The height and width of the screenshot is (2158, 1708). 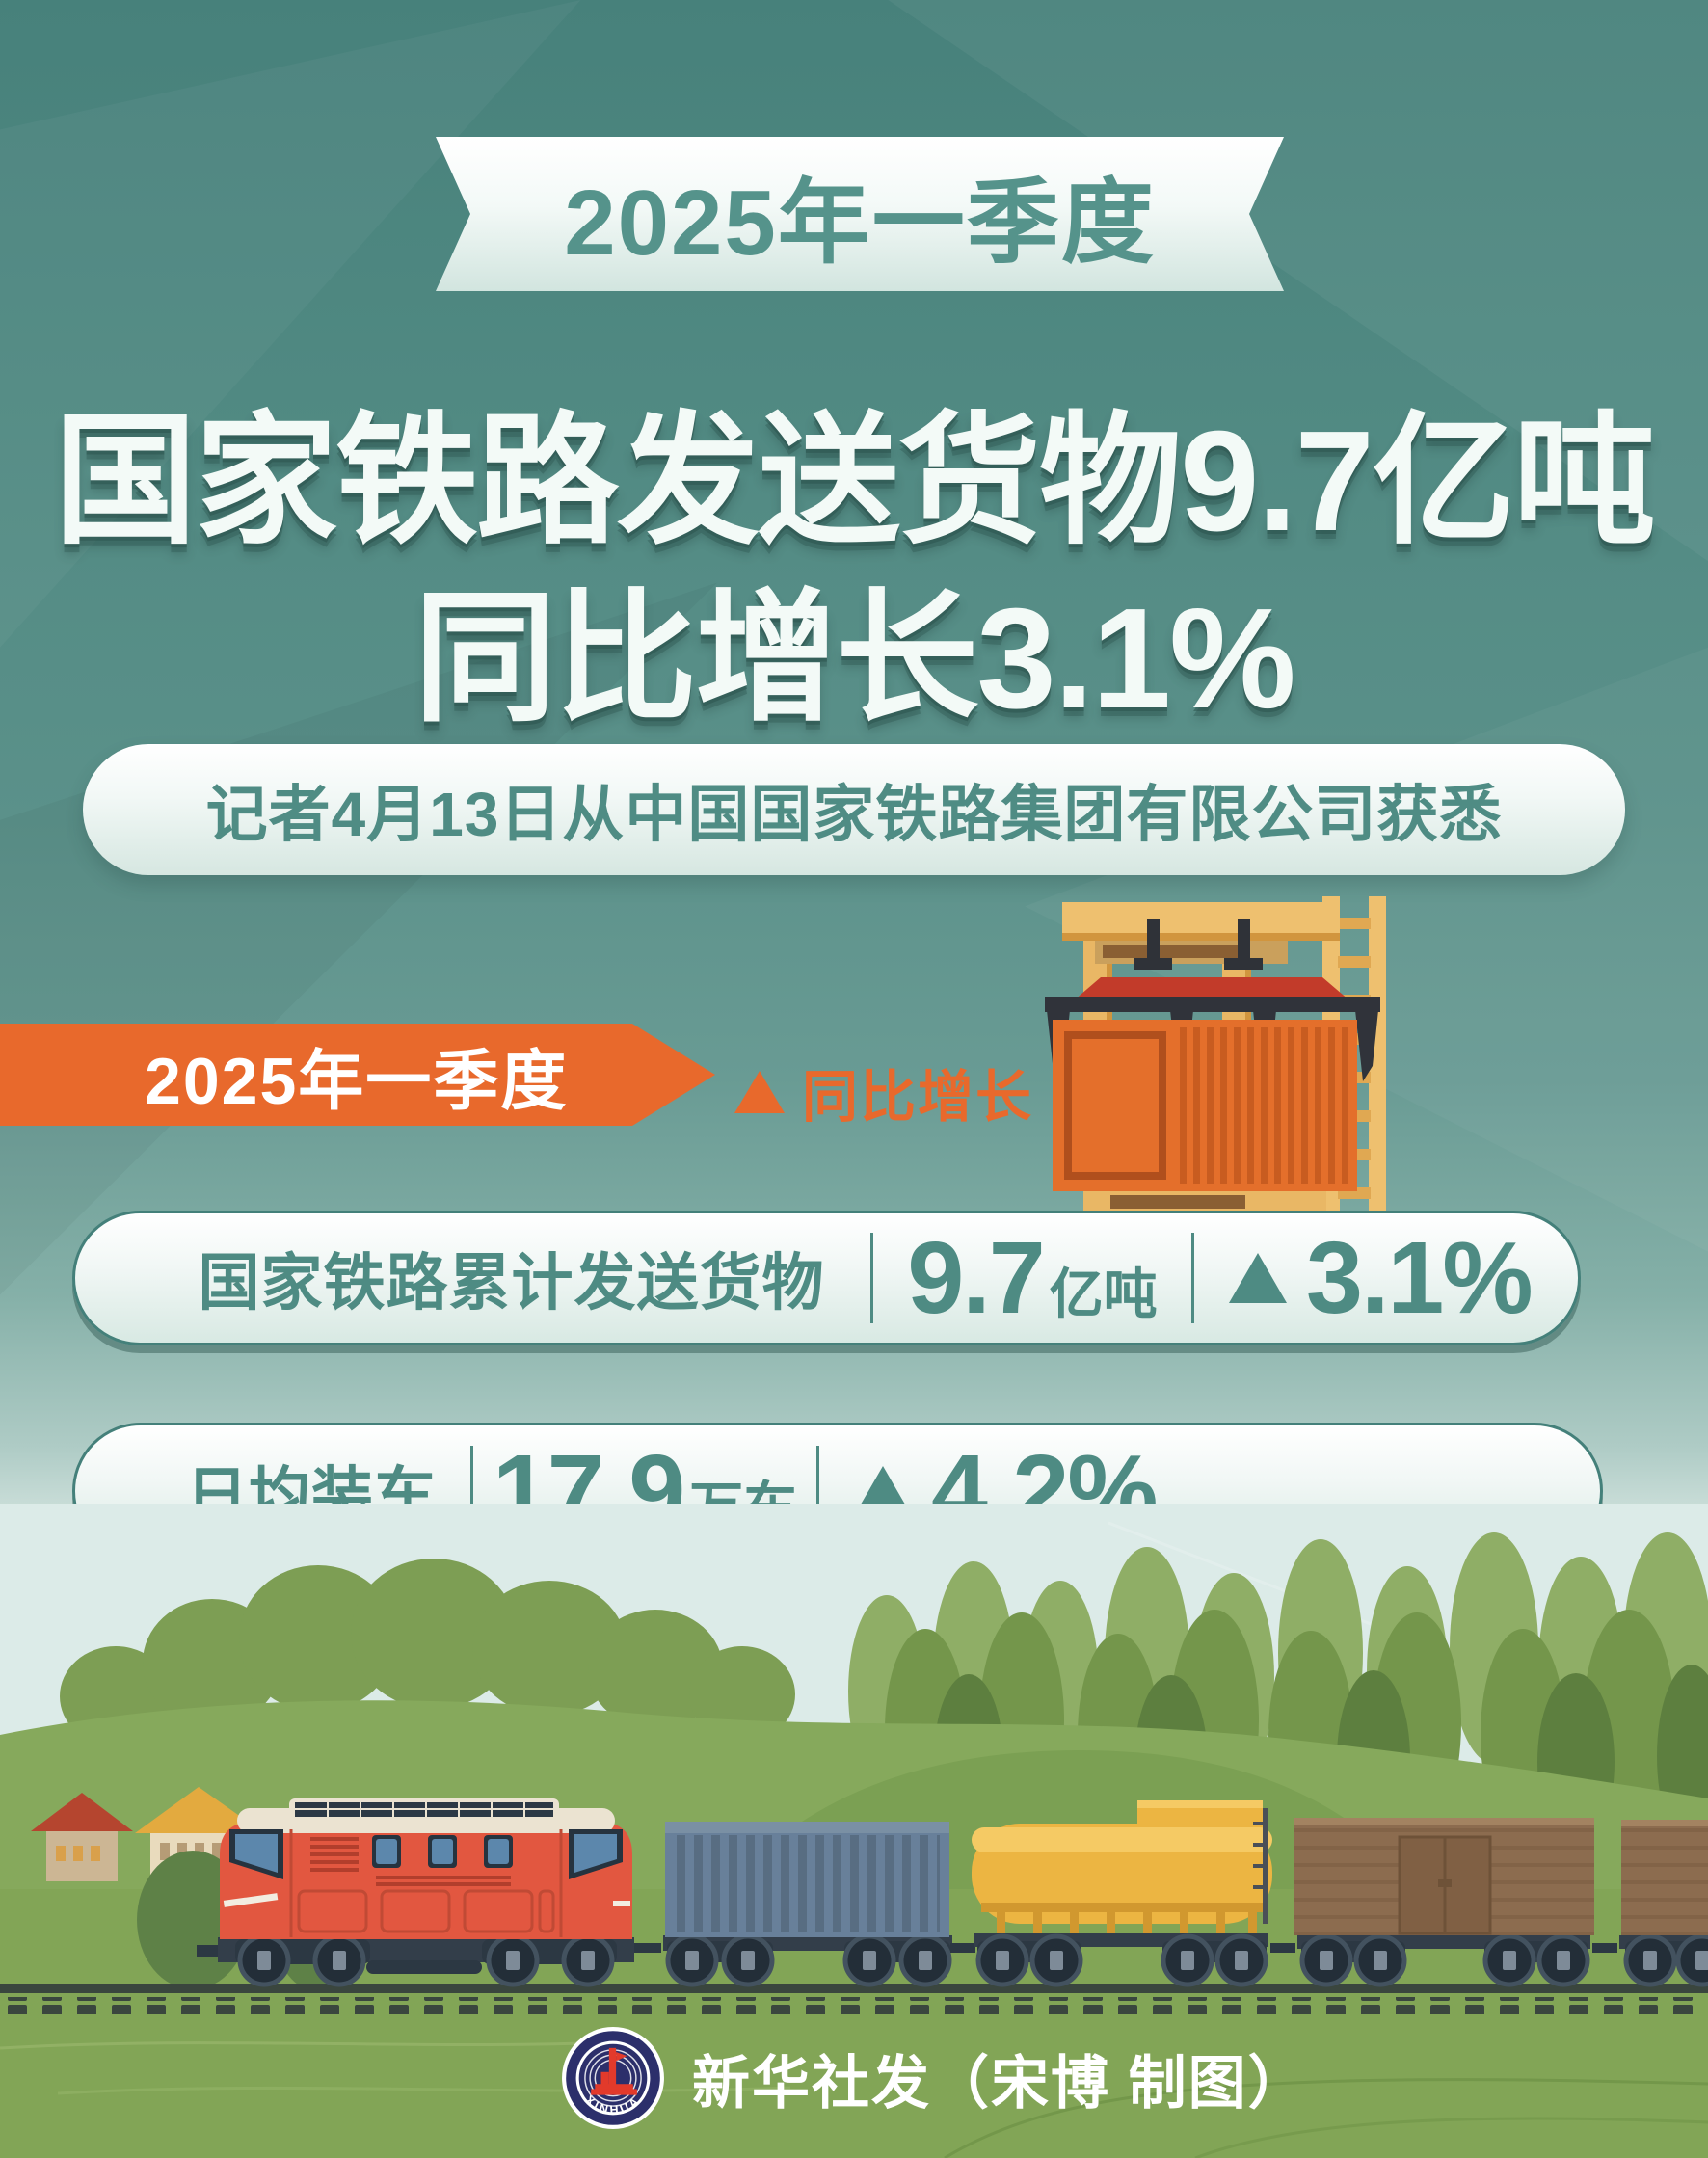 What do you see at coordinates (1177, 1202) in the screenshot?
I see `crane-bottom-inner` at bounding box center [1177, 1202].